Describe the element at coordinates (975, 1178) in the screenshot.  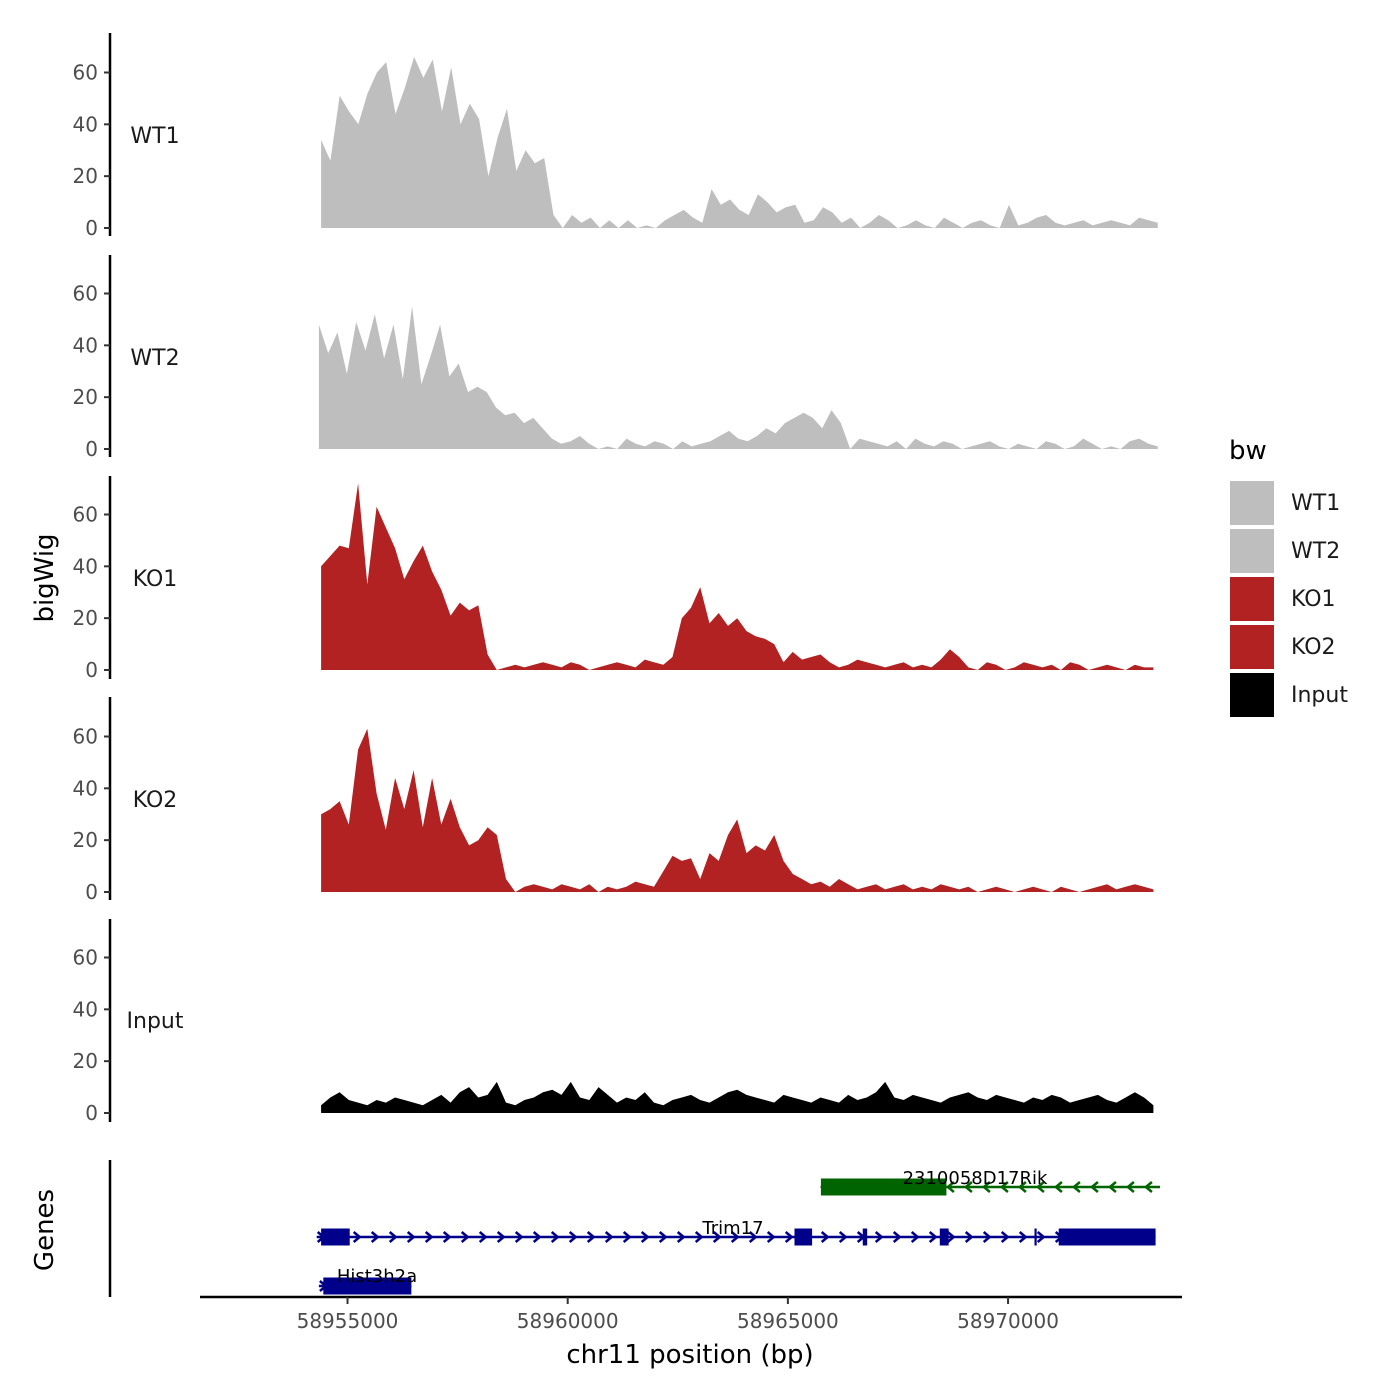
I see `gene-label: 2310058D17Rik` at that location.